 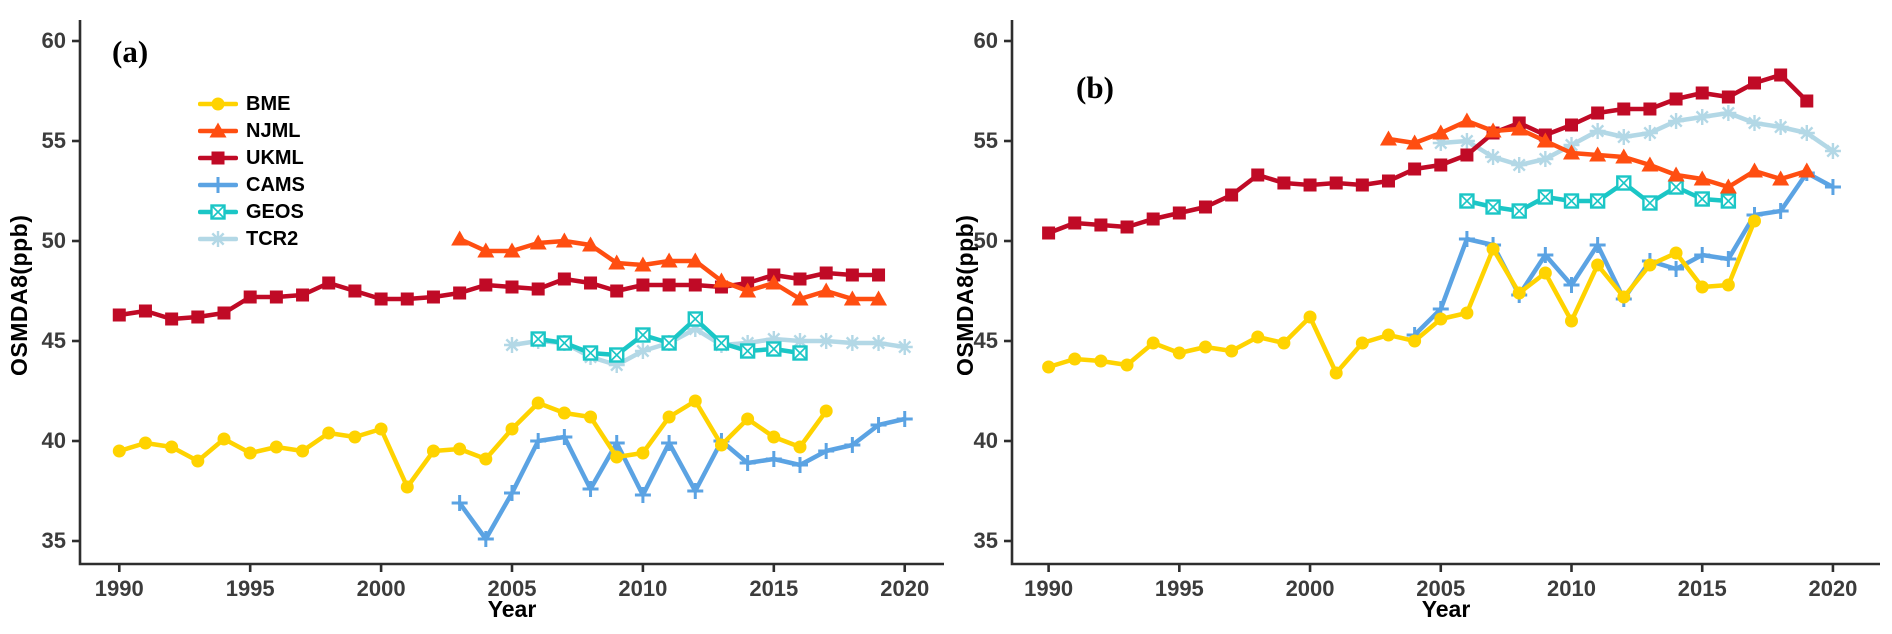 I want to click on panel-b-x-axis-title: Year, so click(x=1446, y=609).